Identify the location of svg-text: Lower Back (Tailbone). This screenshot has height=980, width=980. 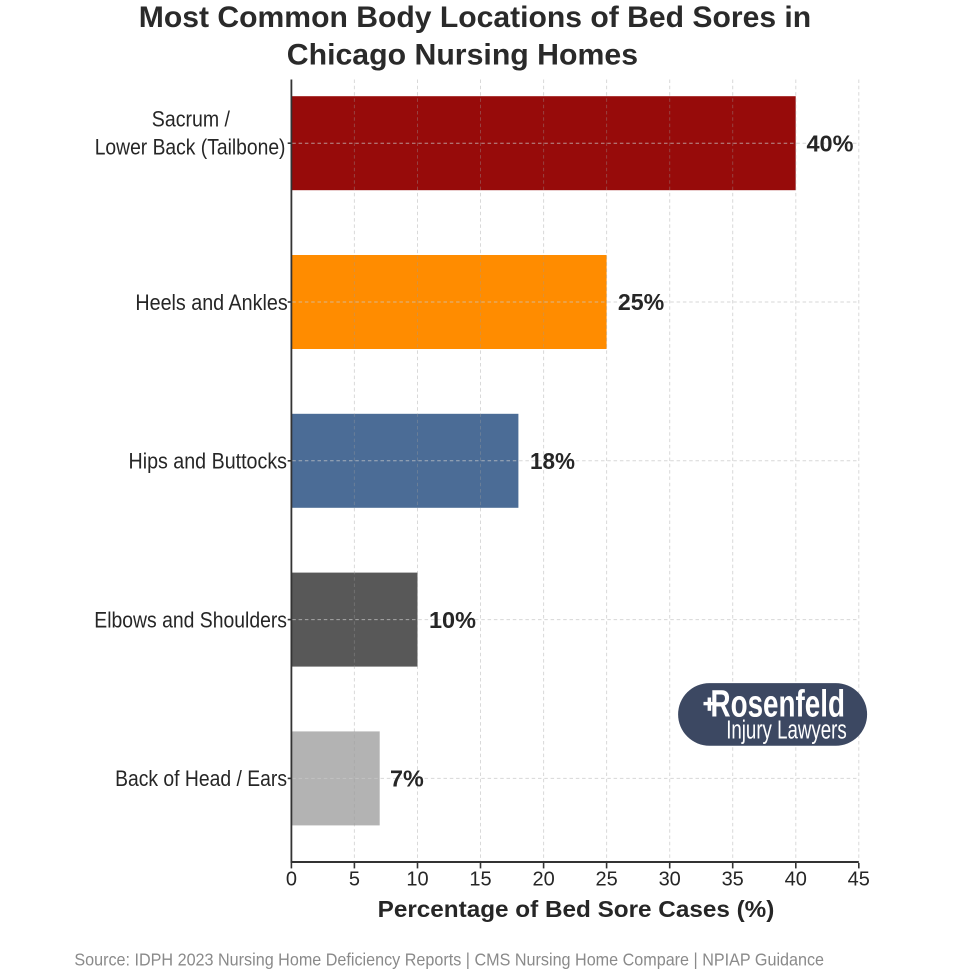
(190, 147).